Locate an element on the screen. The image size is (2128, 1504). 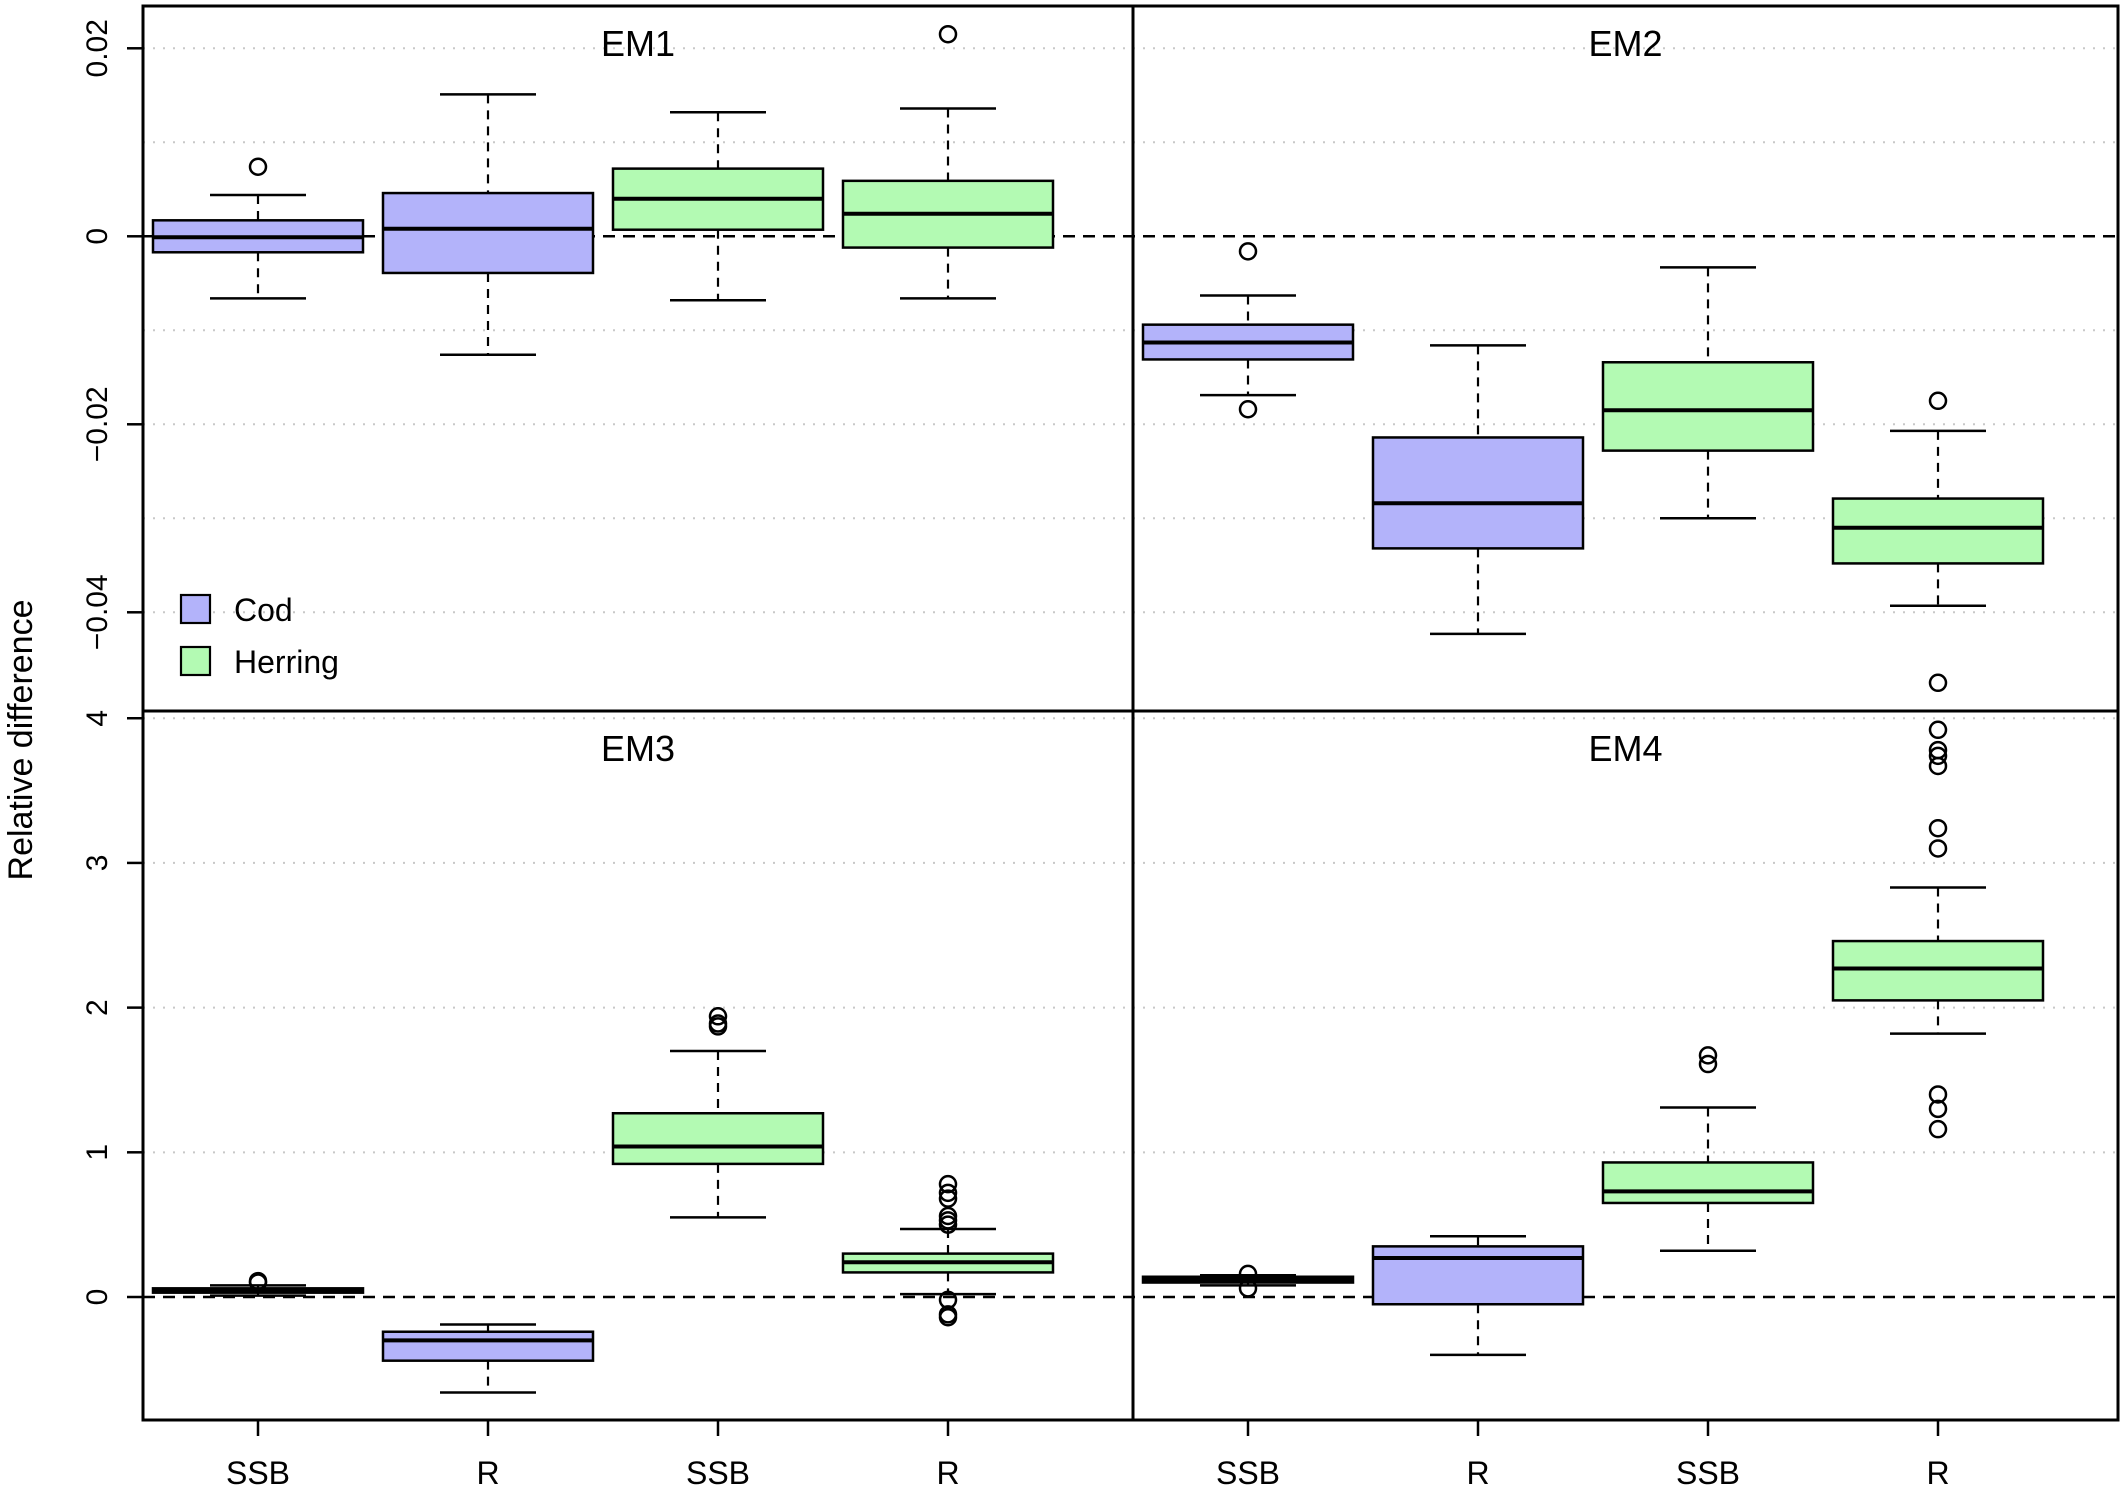
legend: Cod Herring is located at coordinates (259, 636).